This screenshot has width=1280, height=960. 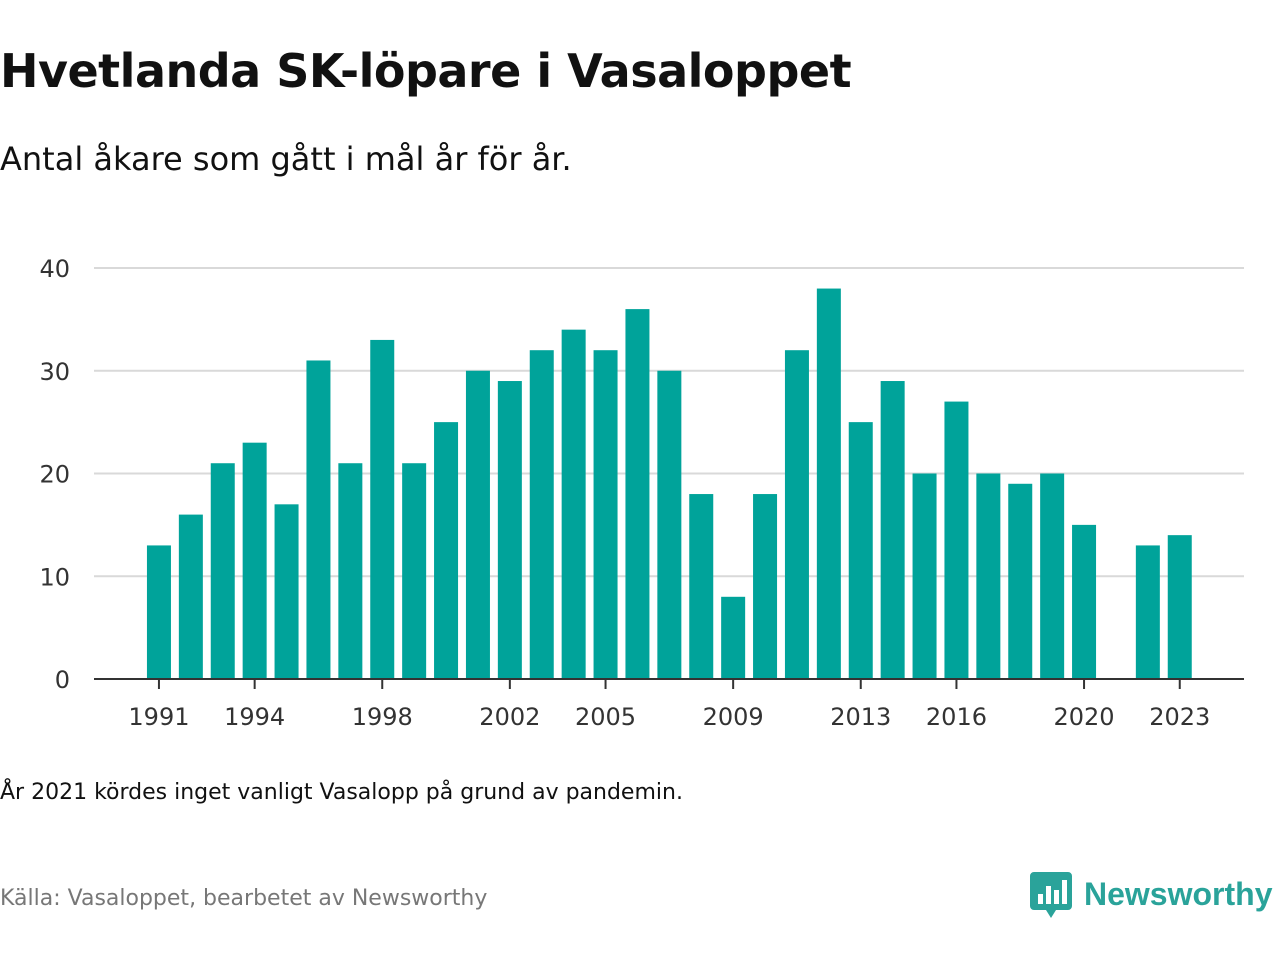 What do you see at coordinates (669, 705) in the screenshot?
I see `x-axis-ticks: 1991 1994 1998 2002 2005 2009 2013 2016 2020 2023` at bounding box center [669, 705].